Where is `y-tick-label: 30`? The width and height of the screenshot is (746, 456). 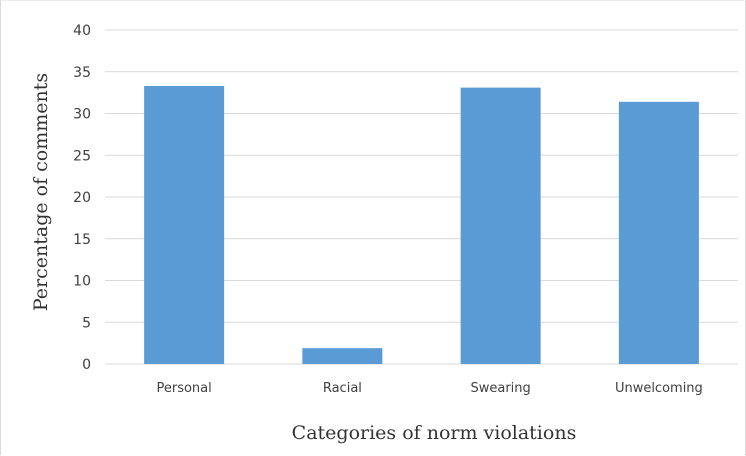
y-tick-label: 30 is located at coordinates (82, 115).